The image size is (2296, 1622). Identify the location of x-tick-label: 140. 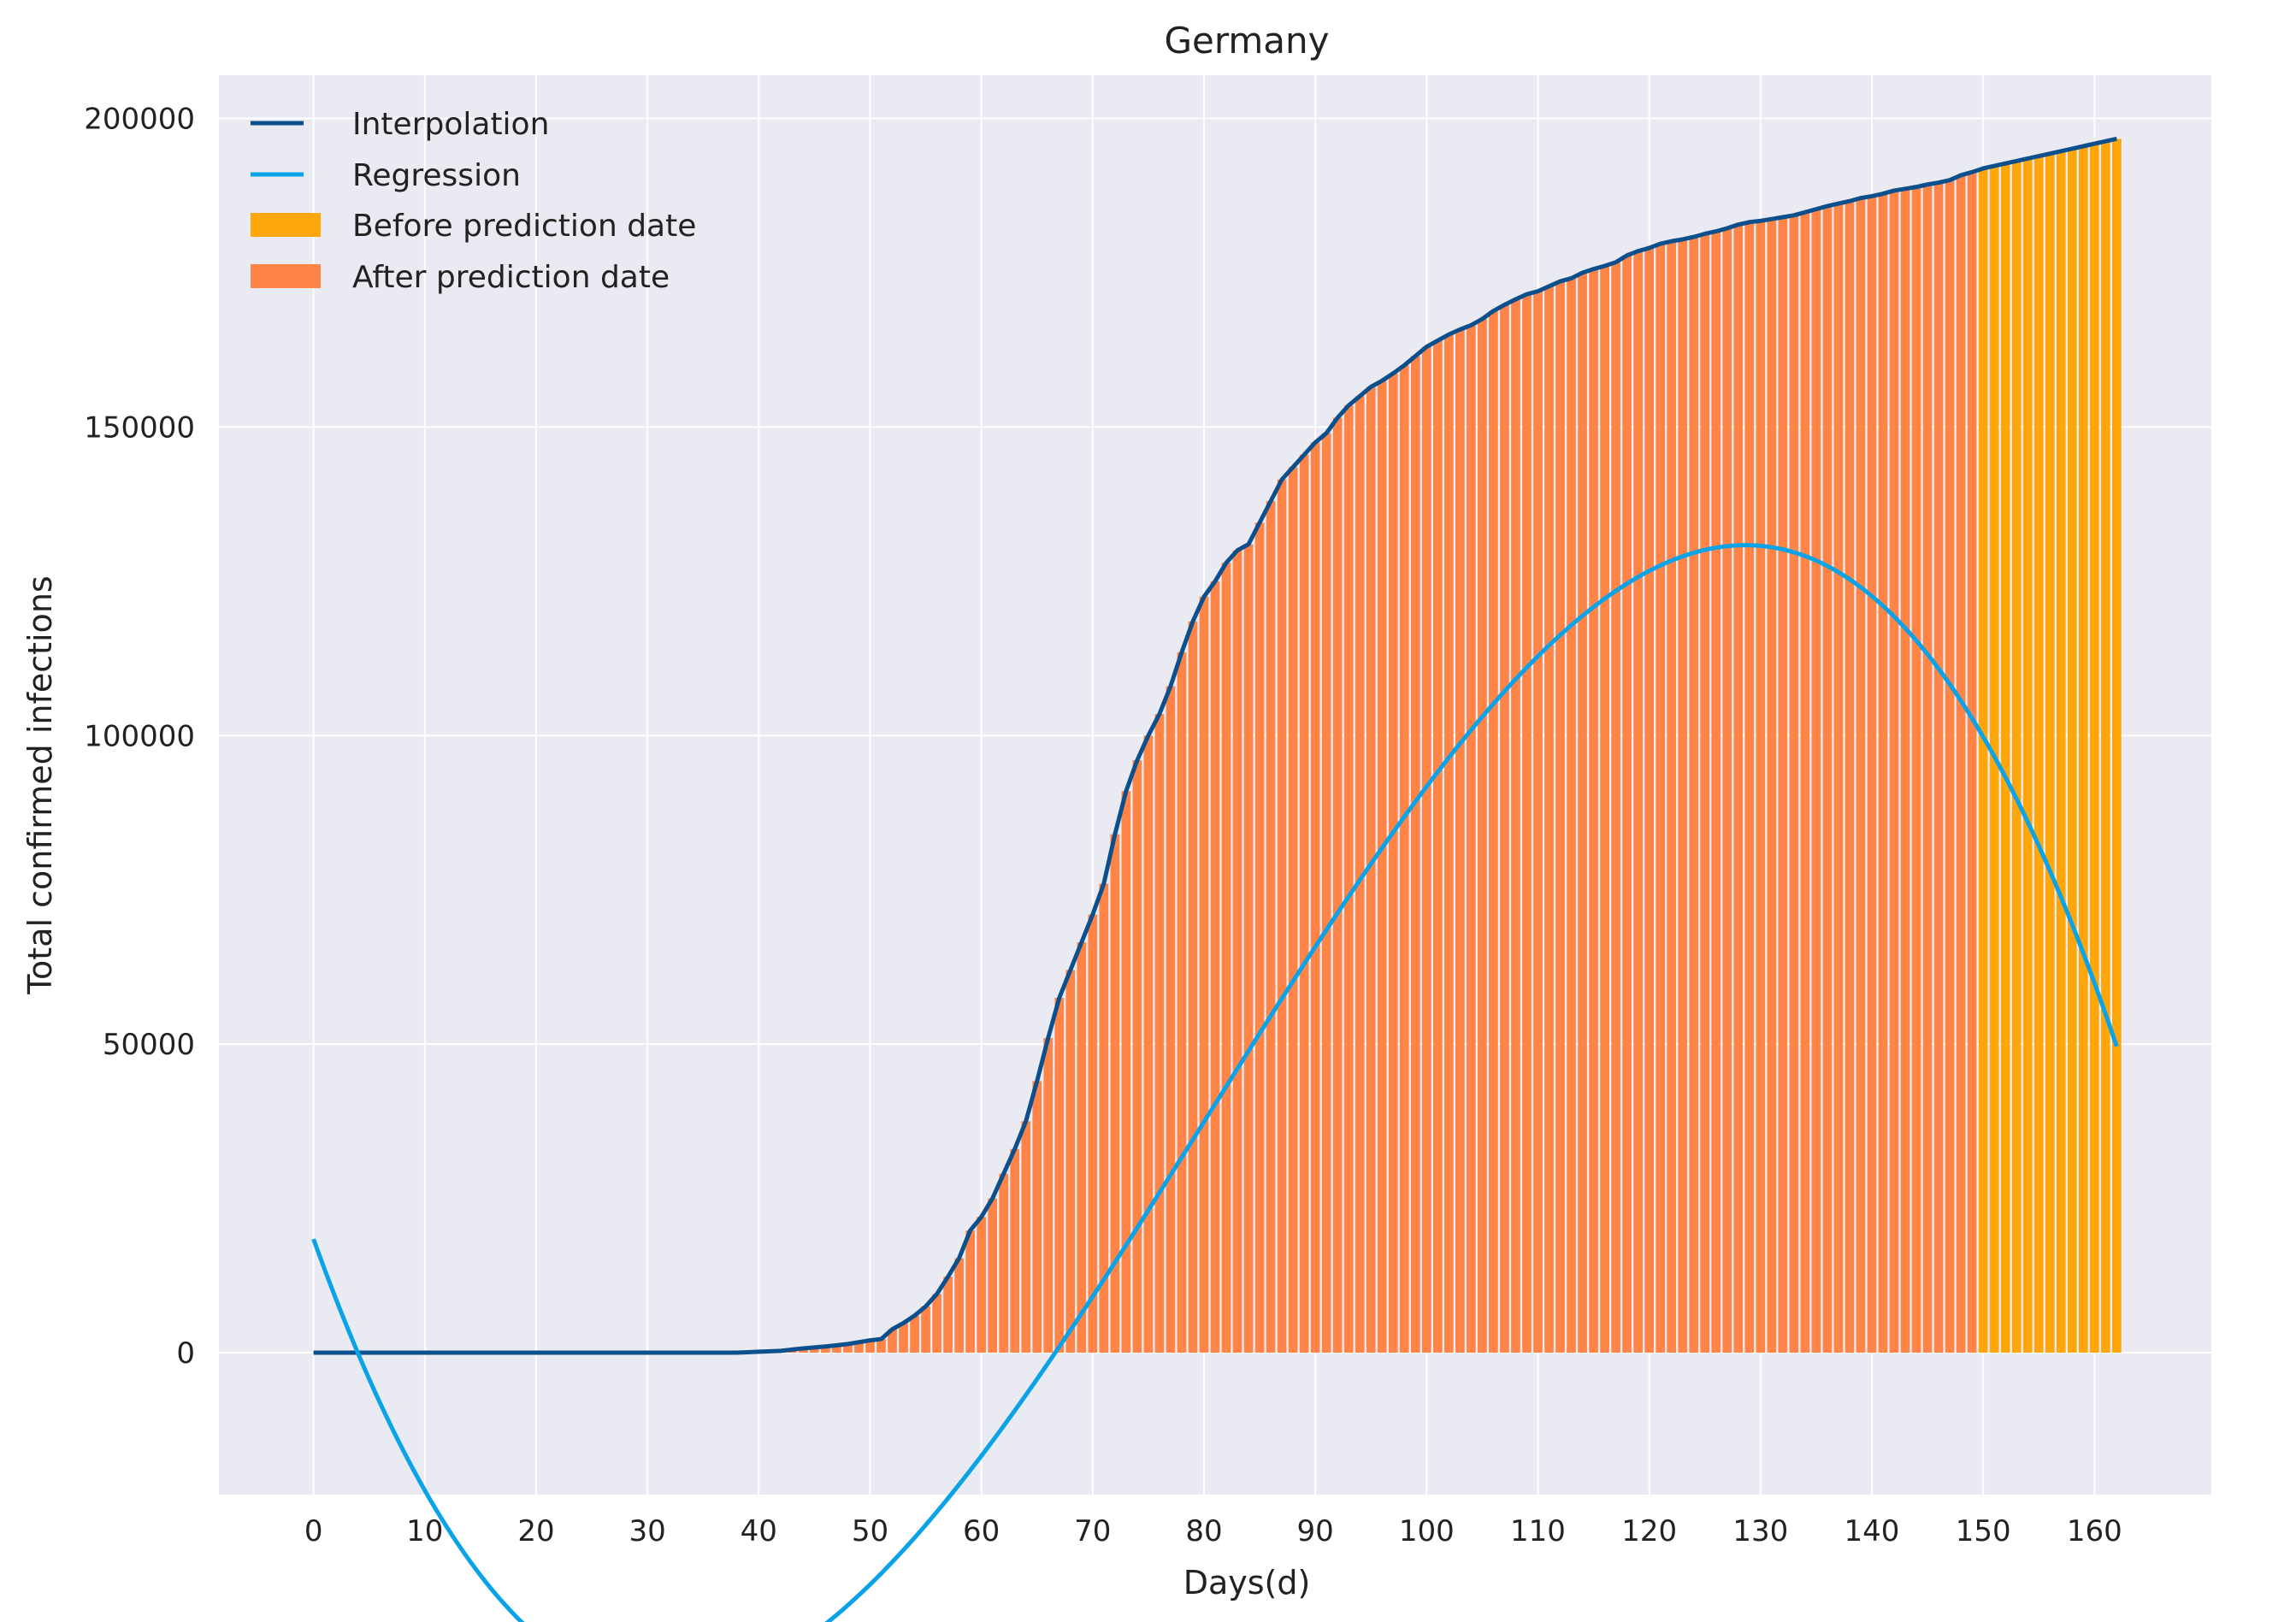
(1872, 1531).